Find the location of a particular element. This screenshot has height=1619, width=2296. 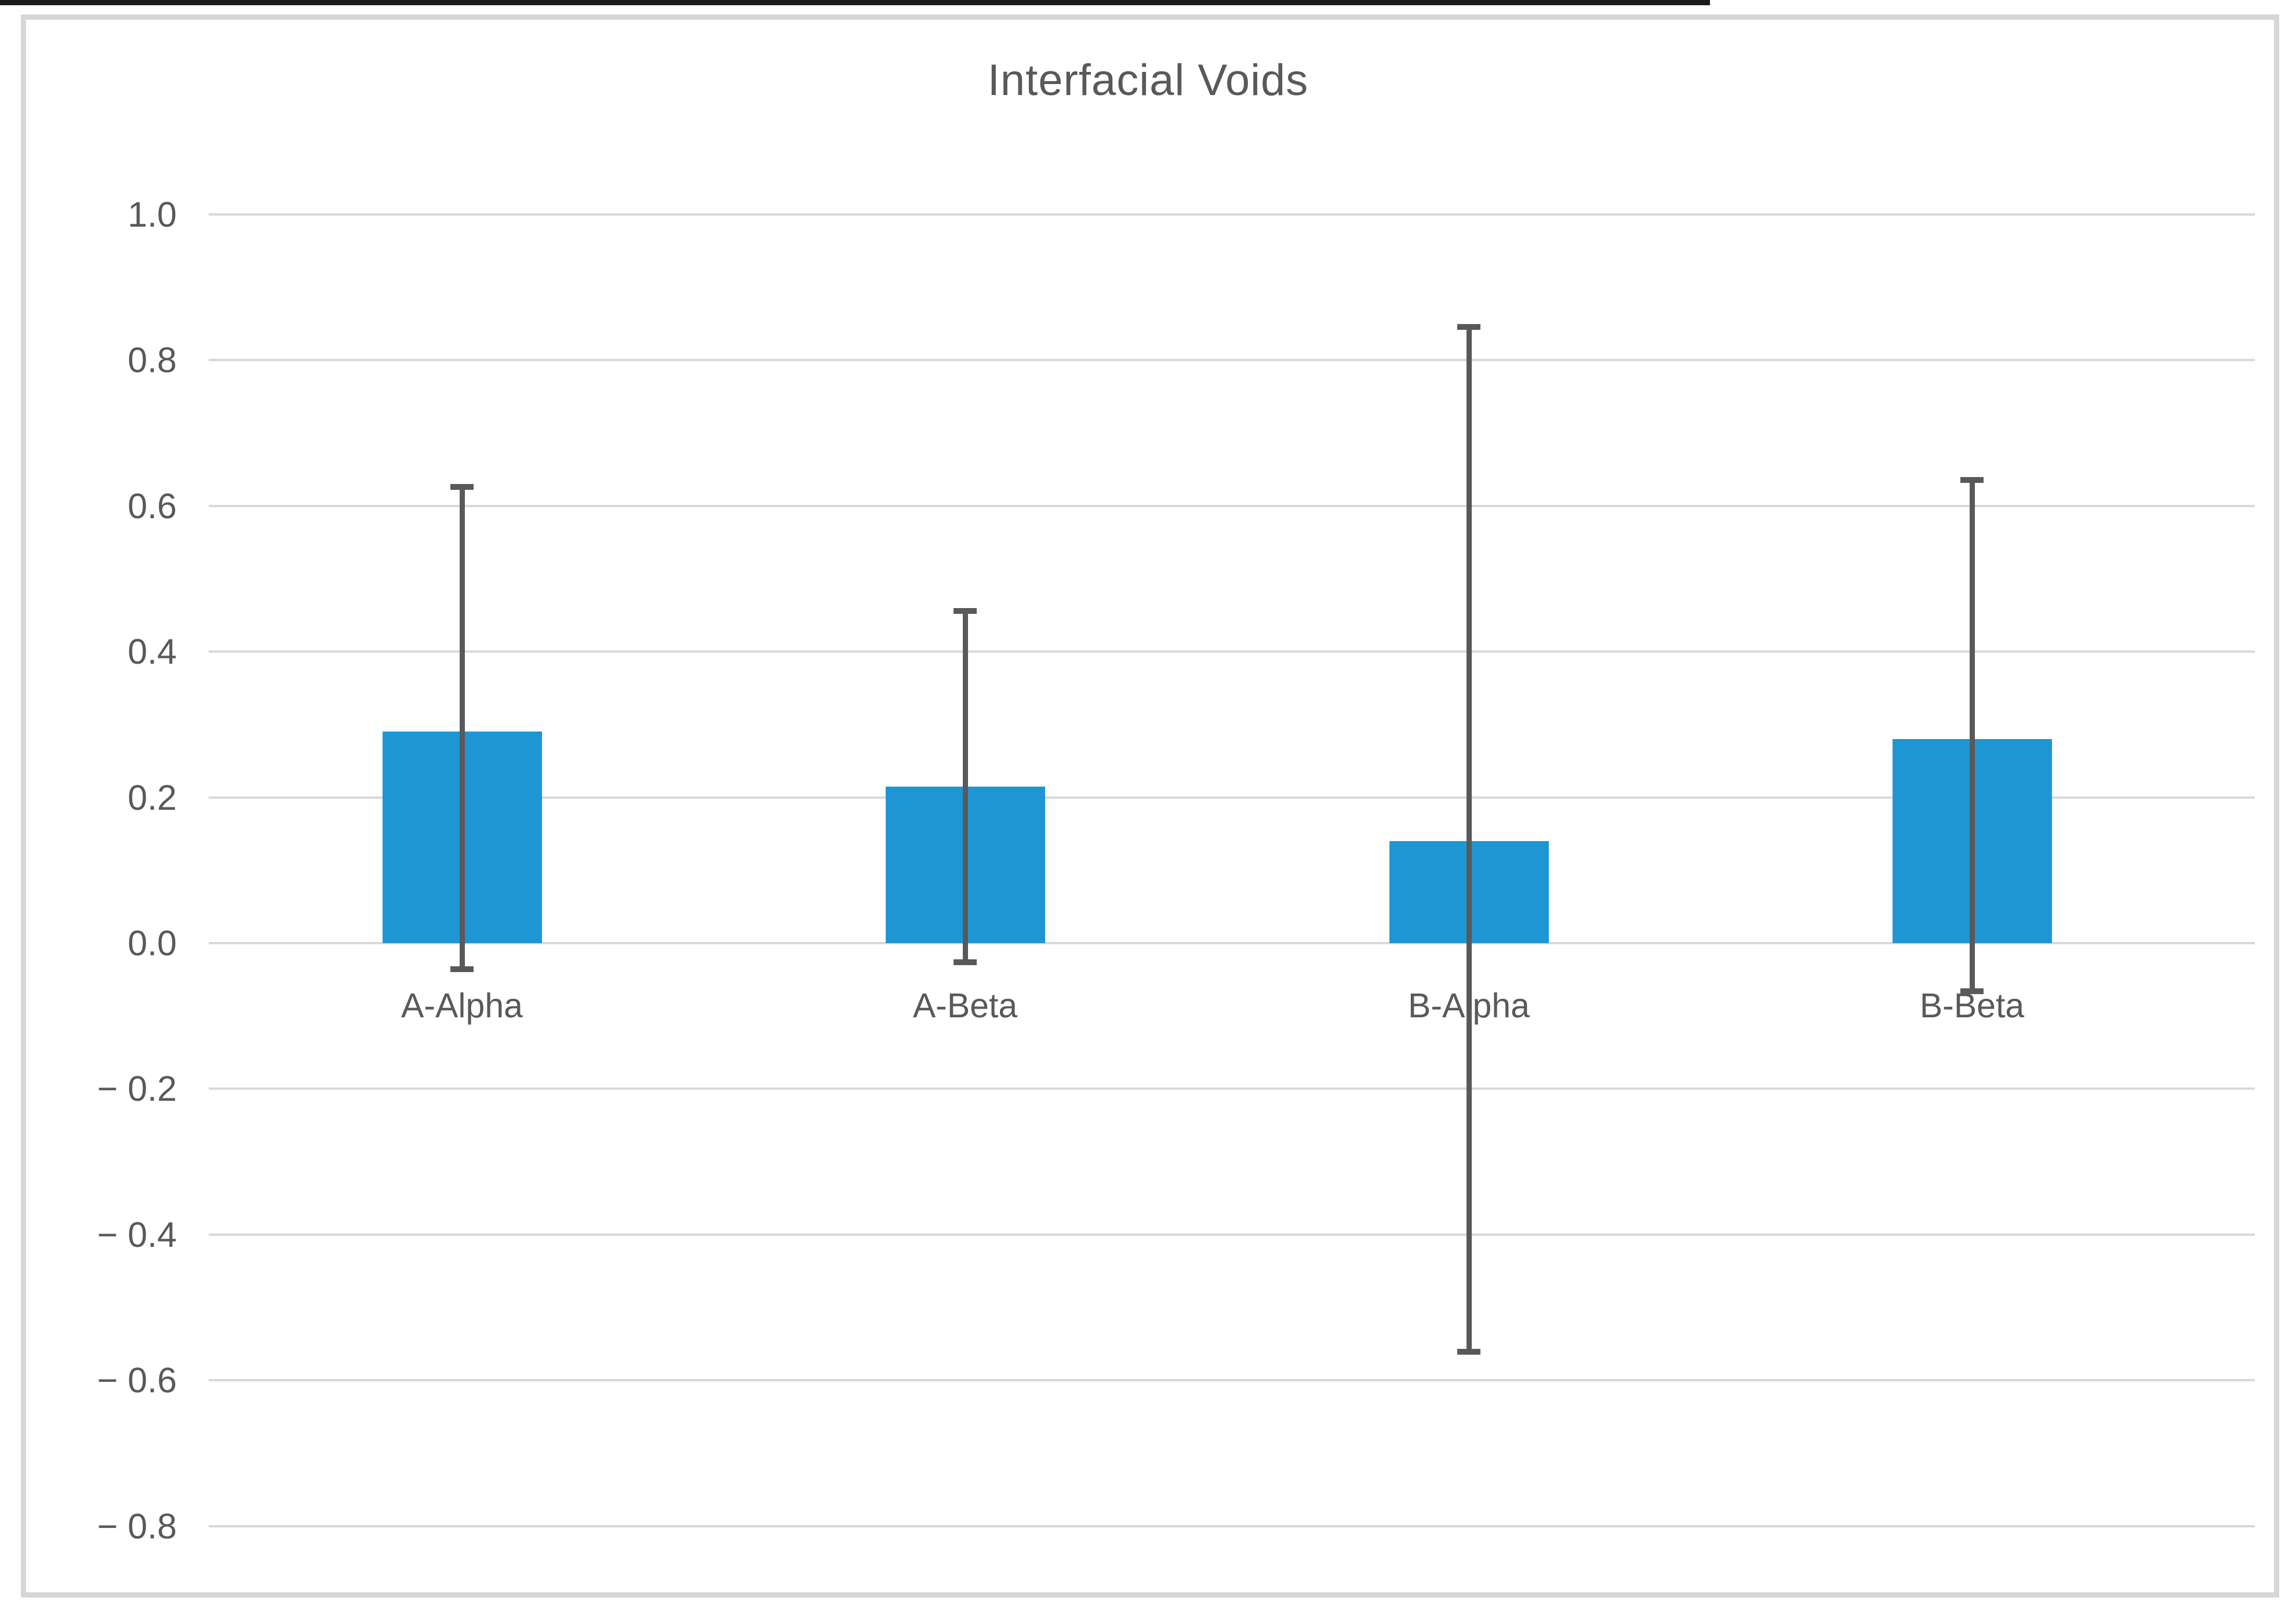

x-axis-category-label: A-Alpha is located at coordinates (462, 1006).